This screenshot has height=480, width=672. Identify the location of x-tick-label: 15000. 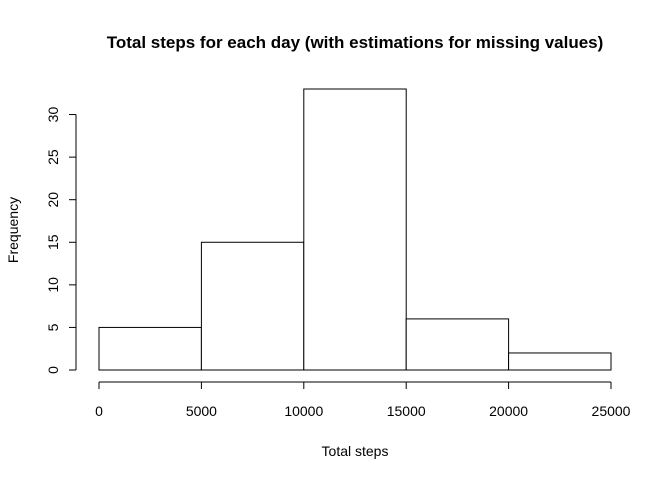
(406, 411).